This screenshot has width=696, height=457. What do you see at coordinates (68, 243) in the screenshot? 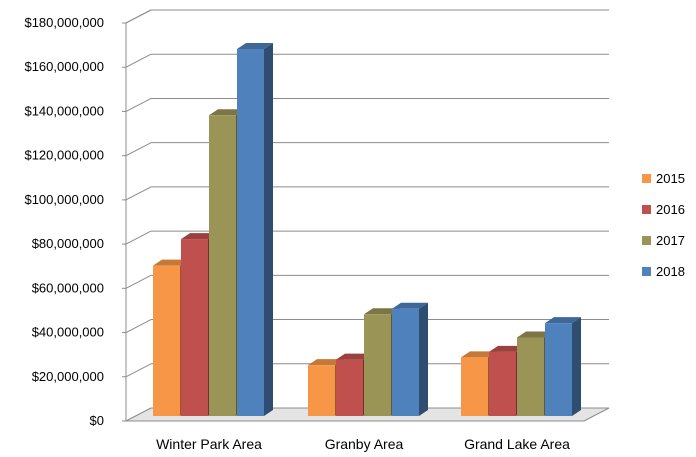
I see `y-tick-label: $80,000,000` at bounding box center [68, 243].